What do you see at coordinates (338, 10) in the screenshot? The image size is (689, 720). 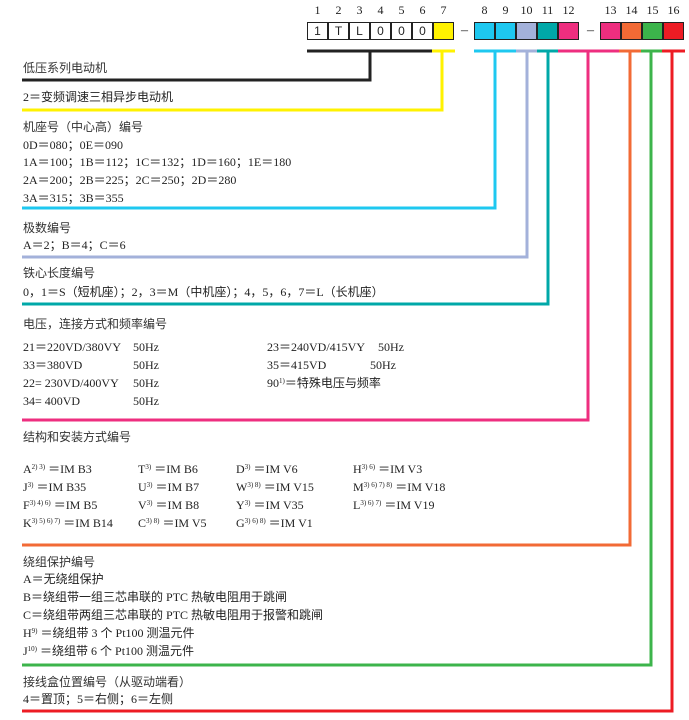 I see `position-number: 2` at bounding box center [338, 10].